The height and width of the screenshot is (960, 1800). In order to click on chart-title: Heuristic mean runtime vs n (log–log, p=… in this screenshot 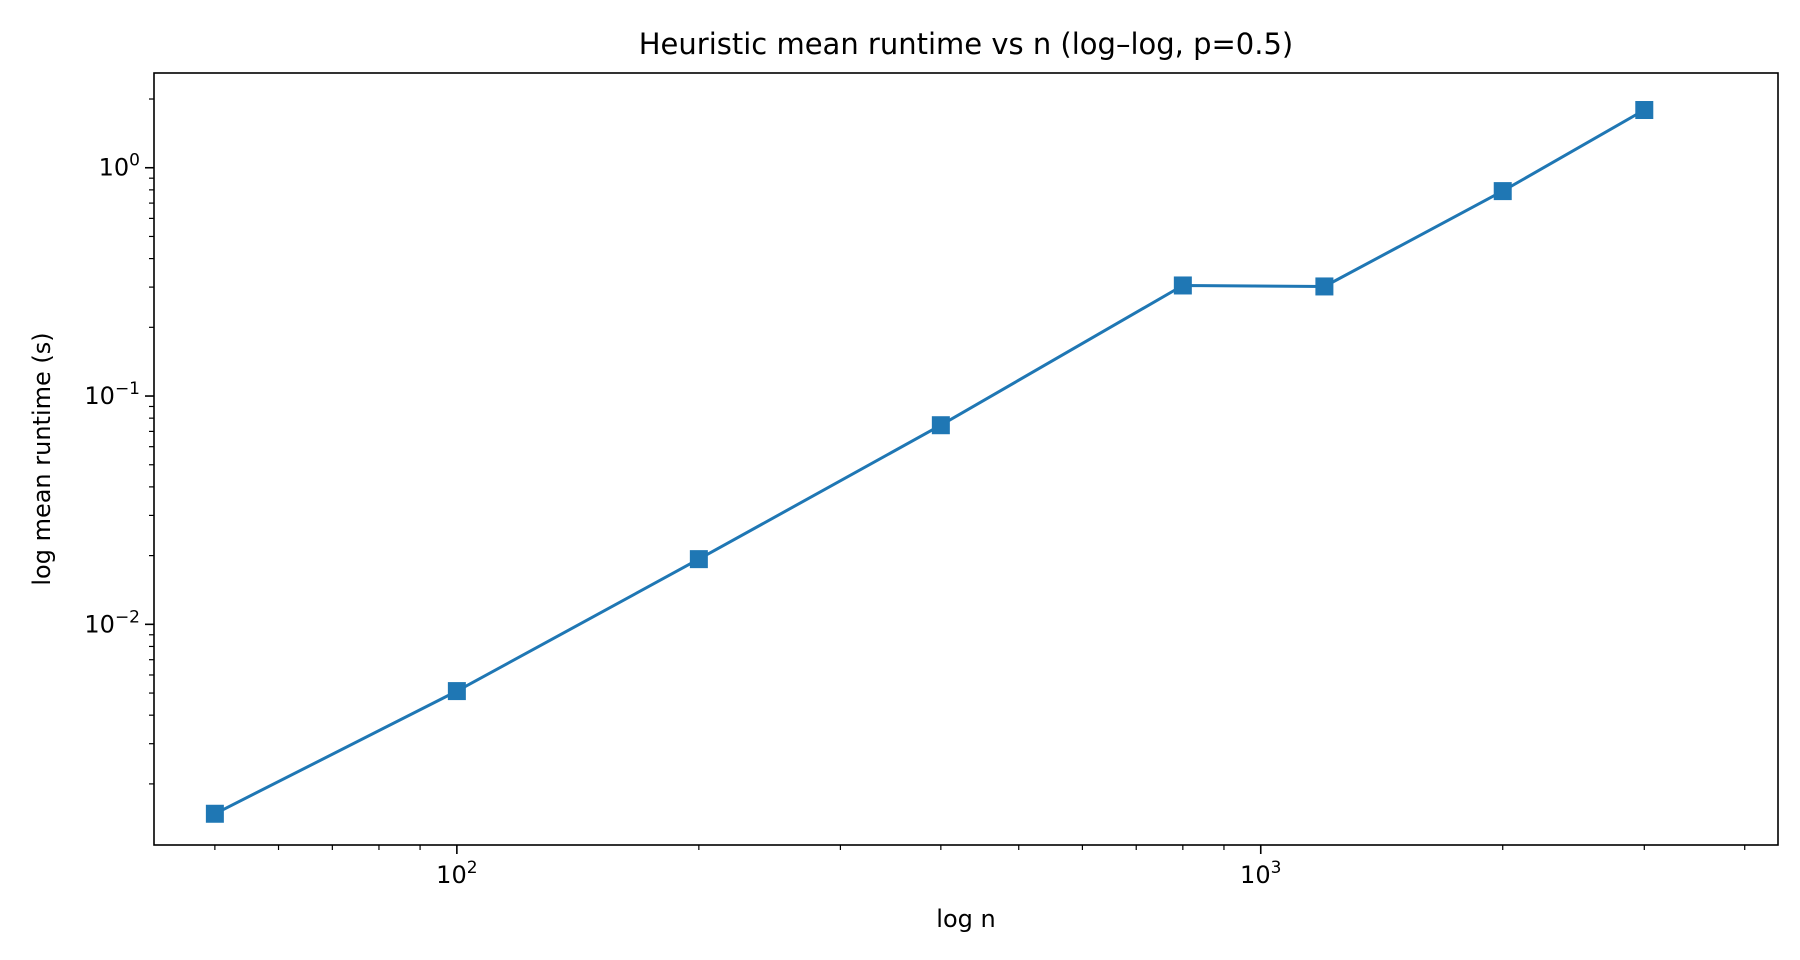, I will do `click(966, 44)`.